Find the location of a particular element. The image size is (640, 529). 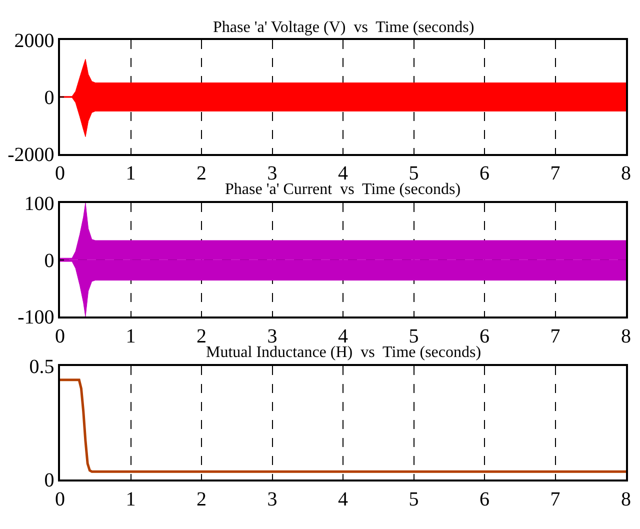

chart-title: Phase 'a' Voltage (V) vs Time (seconds) is located at coordinates (343, 27).